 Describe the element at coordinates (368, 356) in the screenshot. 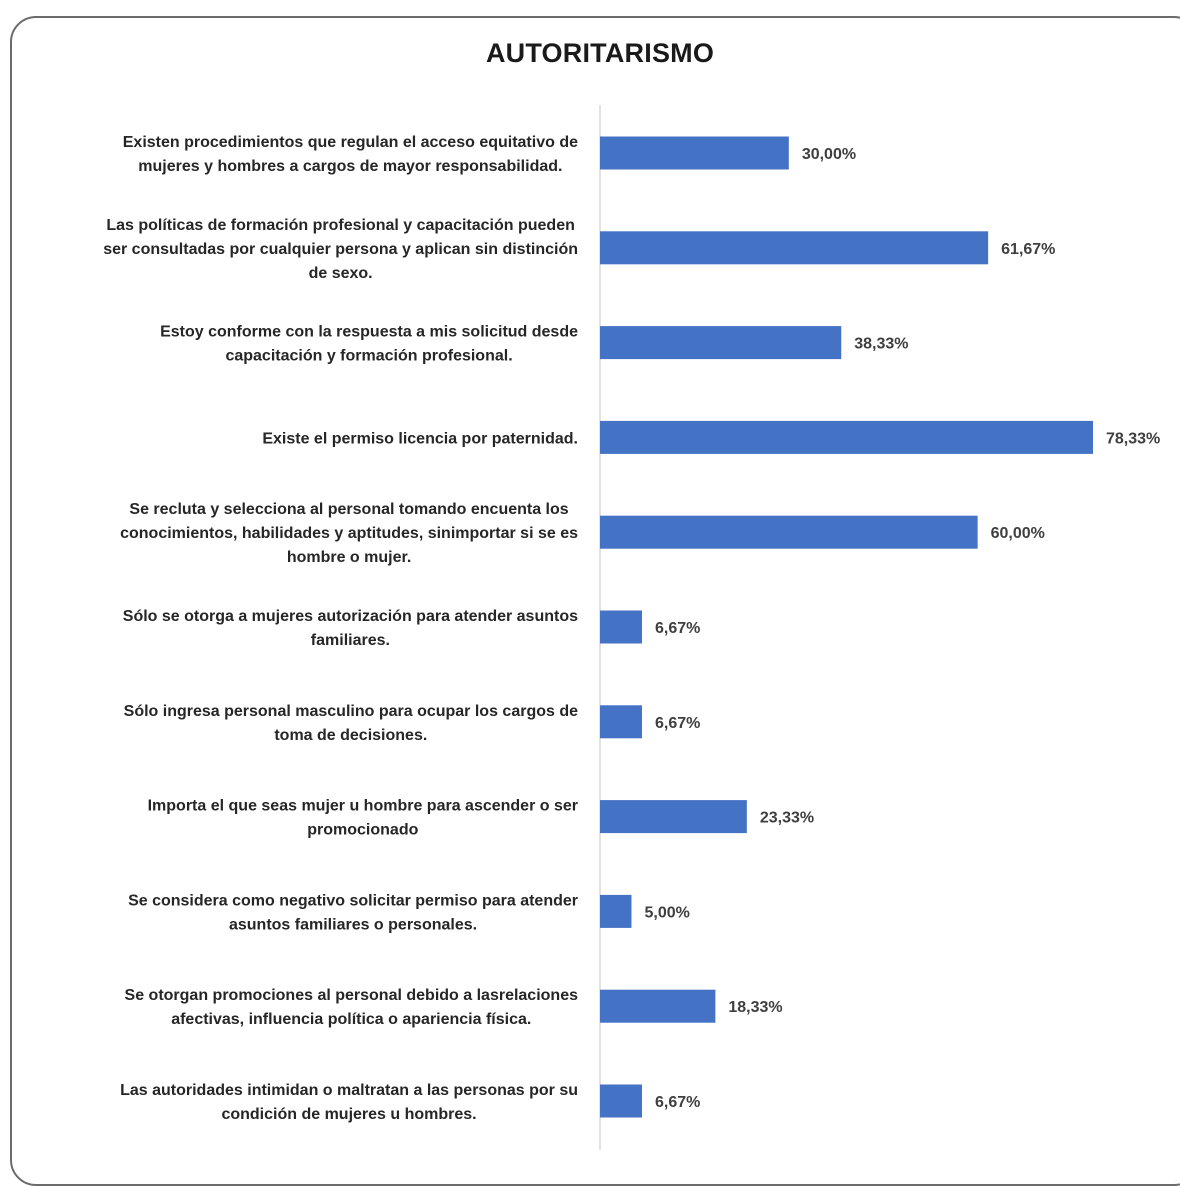

I see `category-label-line: capacitación y formación profesional.` at that location.